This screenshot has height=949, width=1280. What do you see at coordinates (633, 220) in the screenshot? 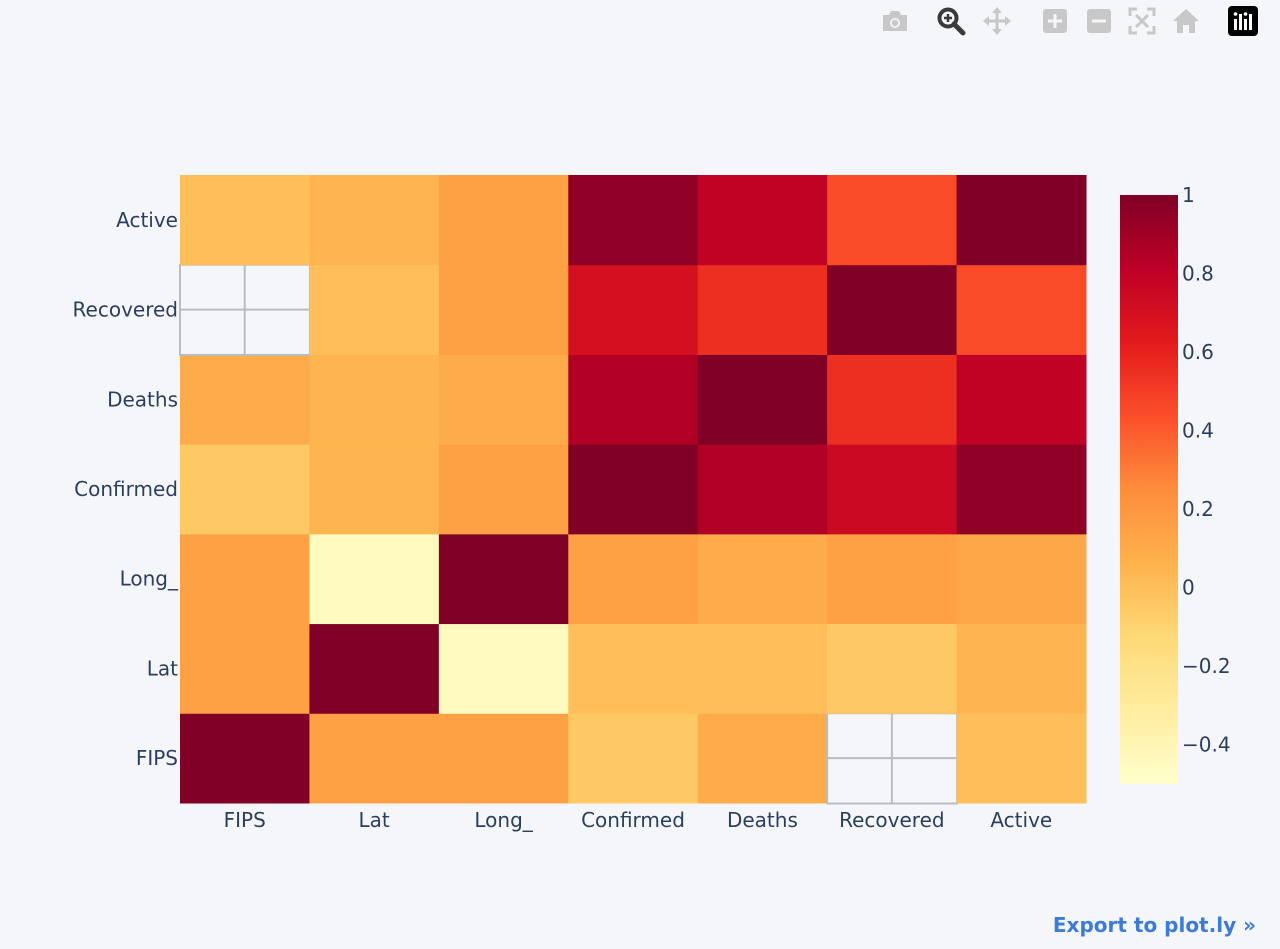
I see `heatmap-cell-Active-Confirmed` at bounding box center [633, 220].